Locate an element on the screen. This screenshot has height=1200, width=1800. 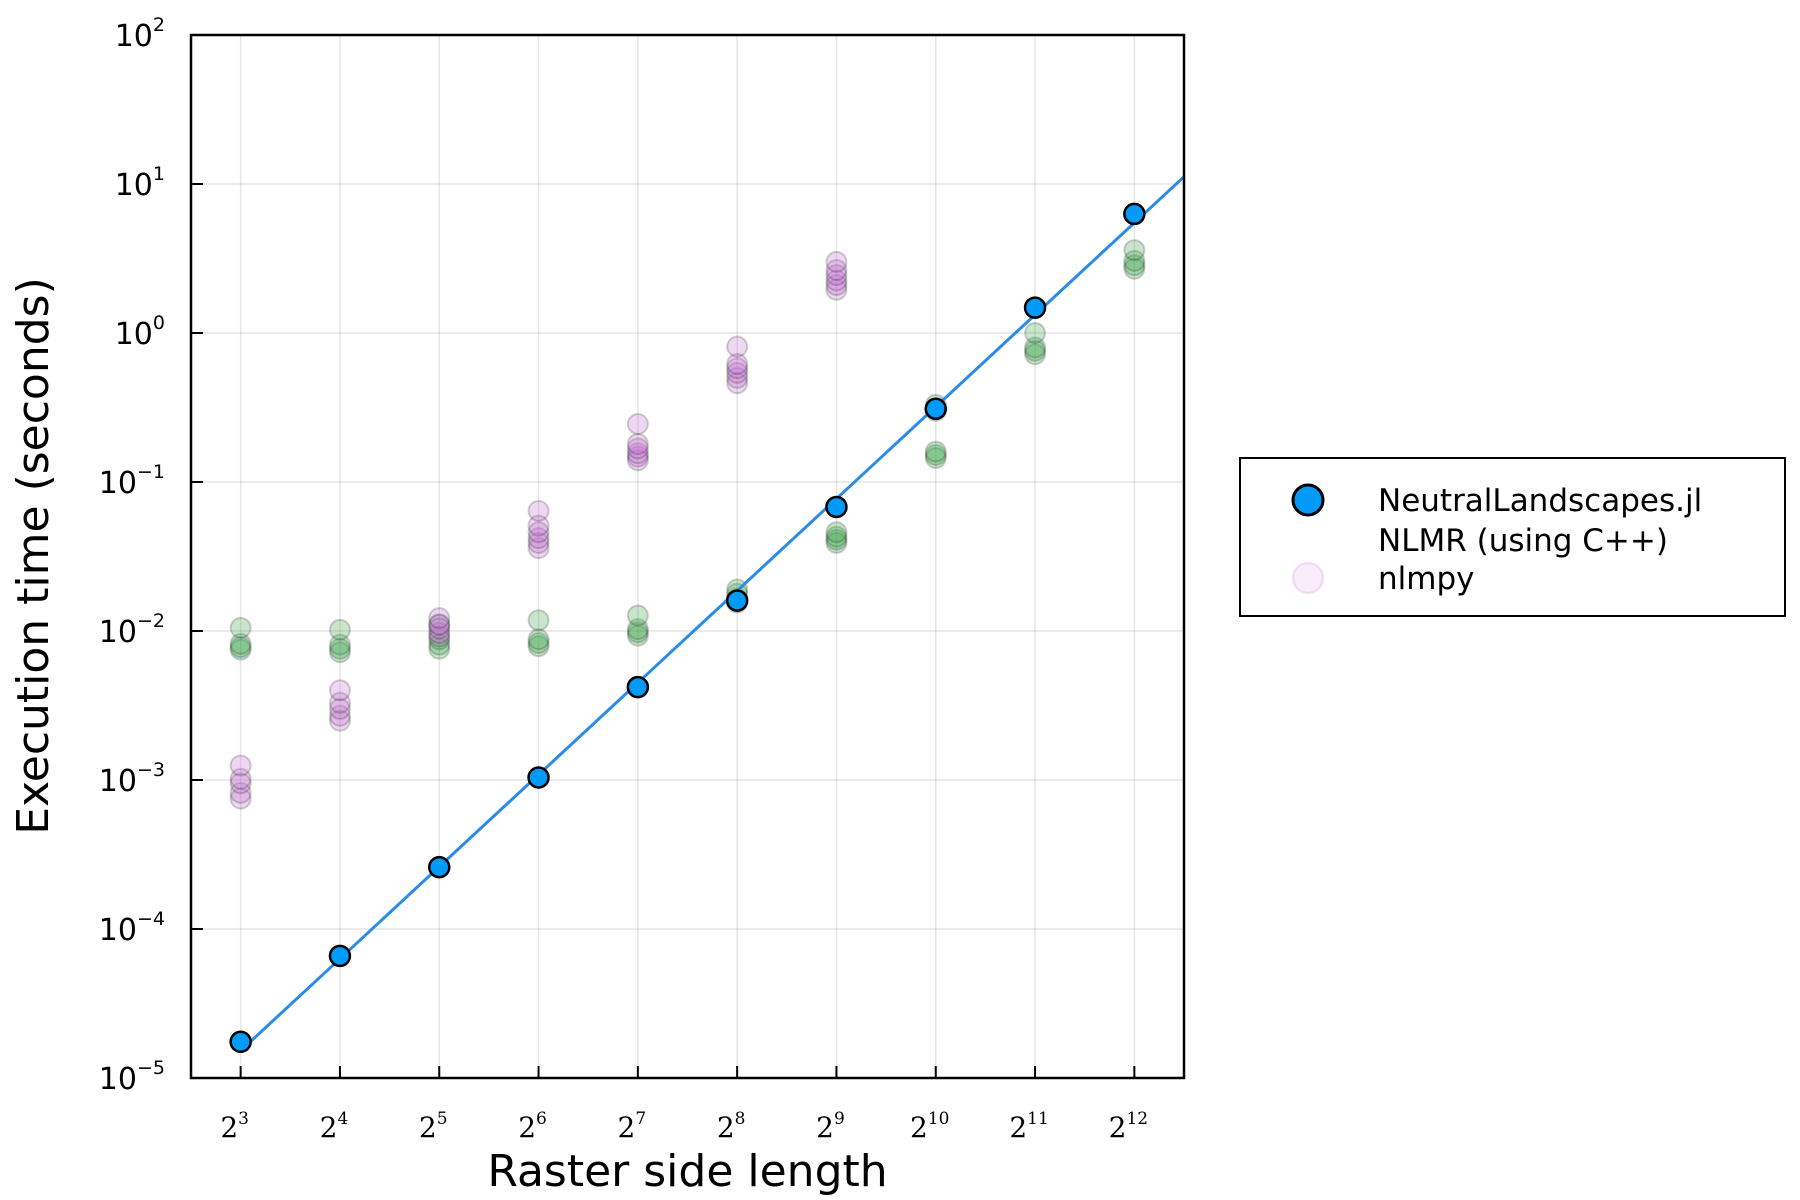
x-tick-label: 29 is located at coordinates (830, 1126).